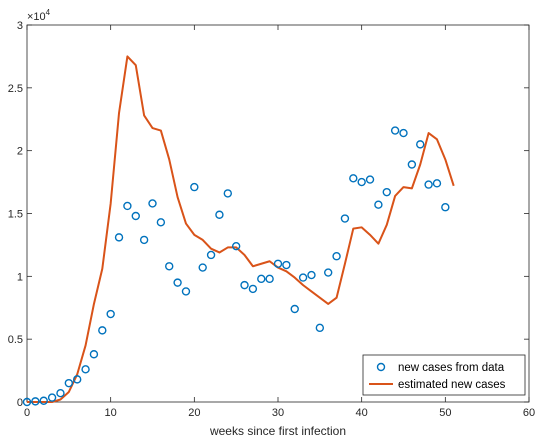  What do you see at coordinates (451, 368) in the screenshot?
I see `legend-label-data: new cases from data` at bounding box center [451, 368].